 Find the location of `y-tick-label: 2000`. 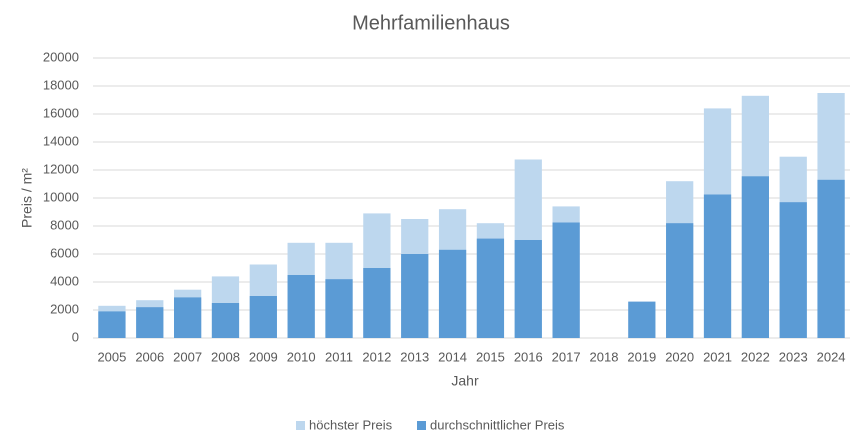

y-tick-label: 2000 is located at coordinates (64, 308).